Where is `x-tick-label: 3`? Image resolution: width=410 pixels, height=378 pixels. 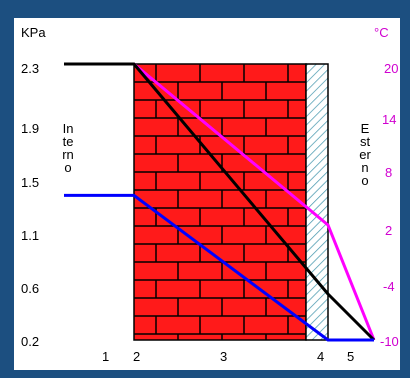
x-tick-label: 3 is located at coordinates (224, 356).